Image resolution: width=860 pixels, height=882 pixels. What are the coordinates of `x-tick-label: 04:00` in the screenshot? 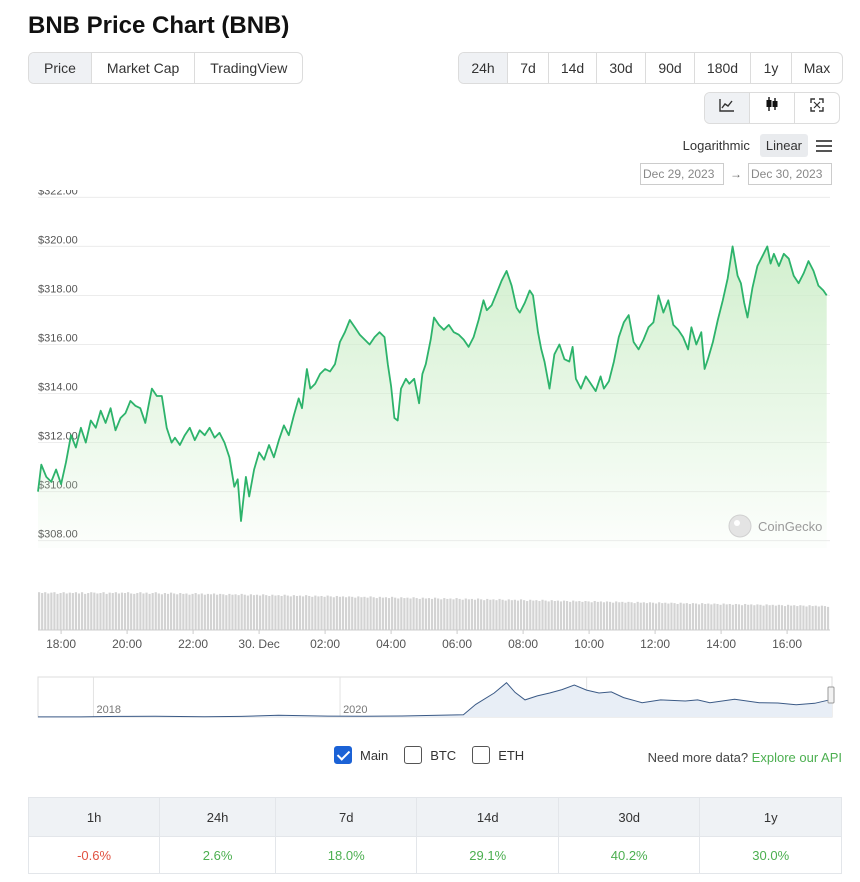 It's located at (391, 644).